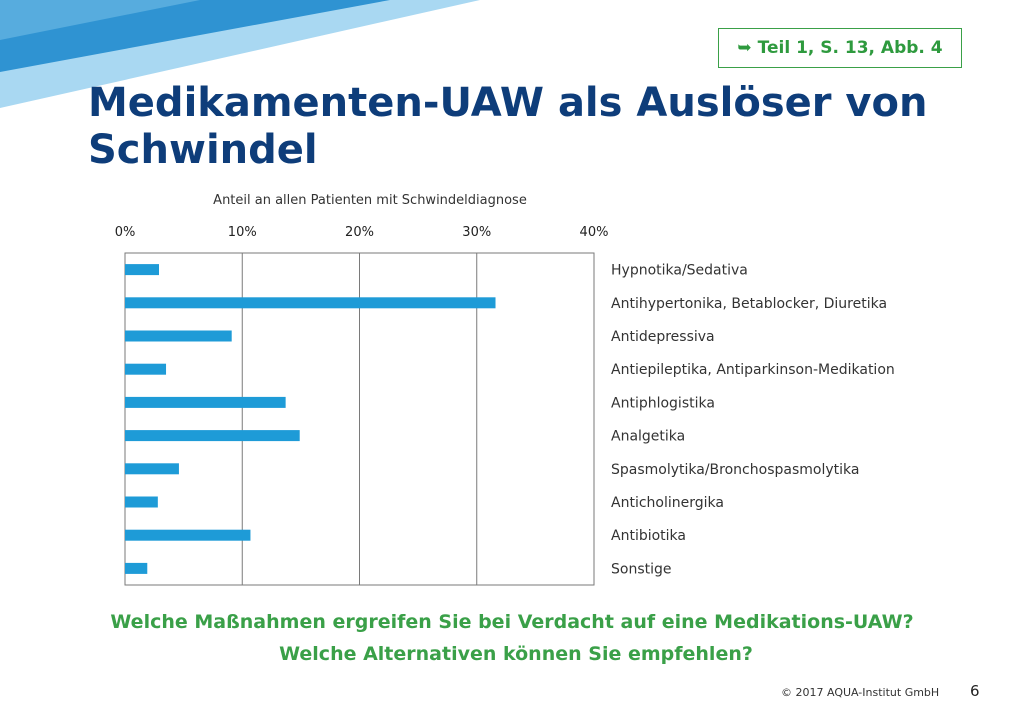 The height and width of the screenshot is (717, 1024). What do you see at coordinates (753, 370) in the screenshot?
I see `category-label: Antiepileptika, Antiparkinson-Medikation` at bounding box center [753, 370].